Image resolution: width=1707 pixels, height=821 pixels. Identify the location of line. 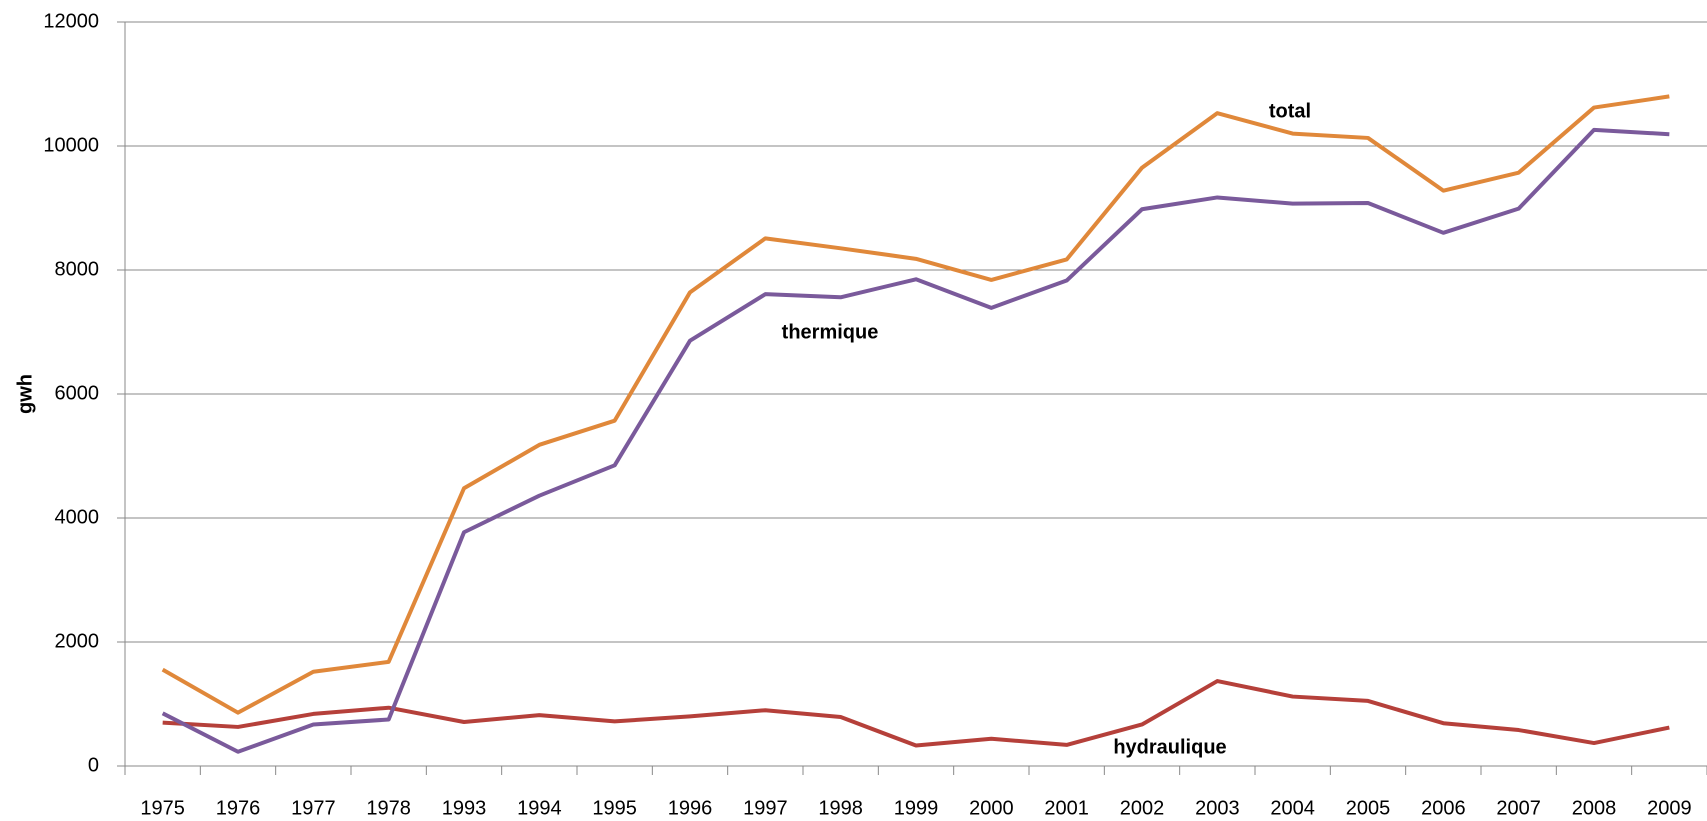
(916, 713).